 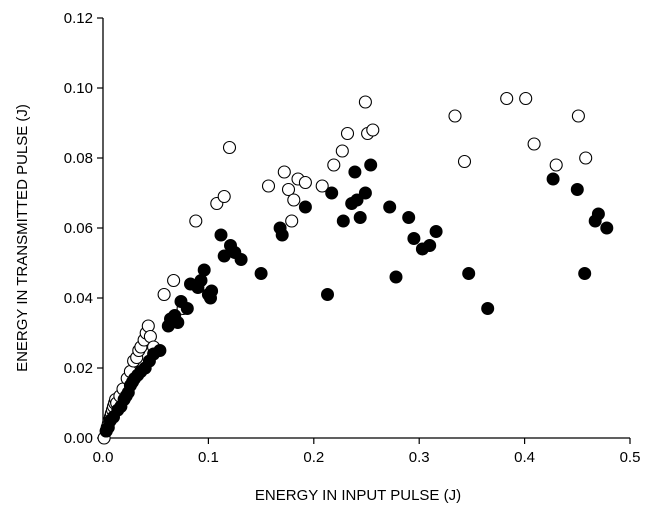 I want to click on y-tick-label: 0.12, so click(x=78, y=18).